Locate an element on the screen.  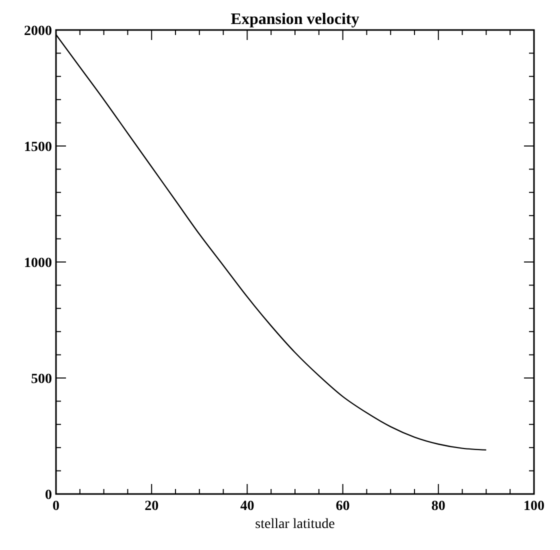
y-tick-label: 1000 is located at coordinates (38, 263).